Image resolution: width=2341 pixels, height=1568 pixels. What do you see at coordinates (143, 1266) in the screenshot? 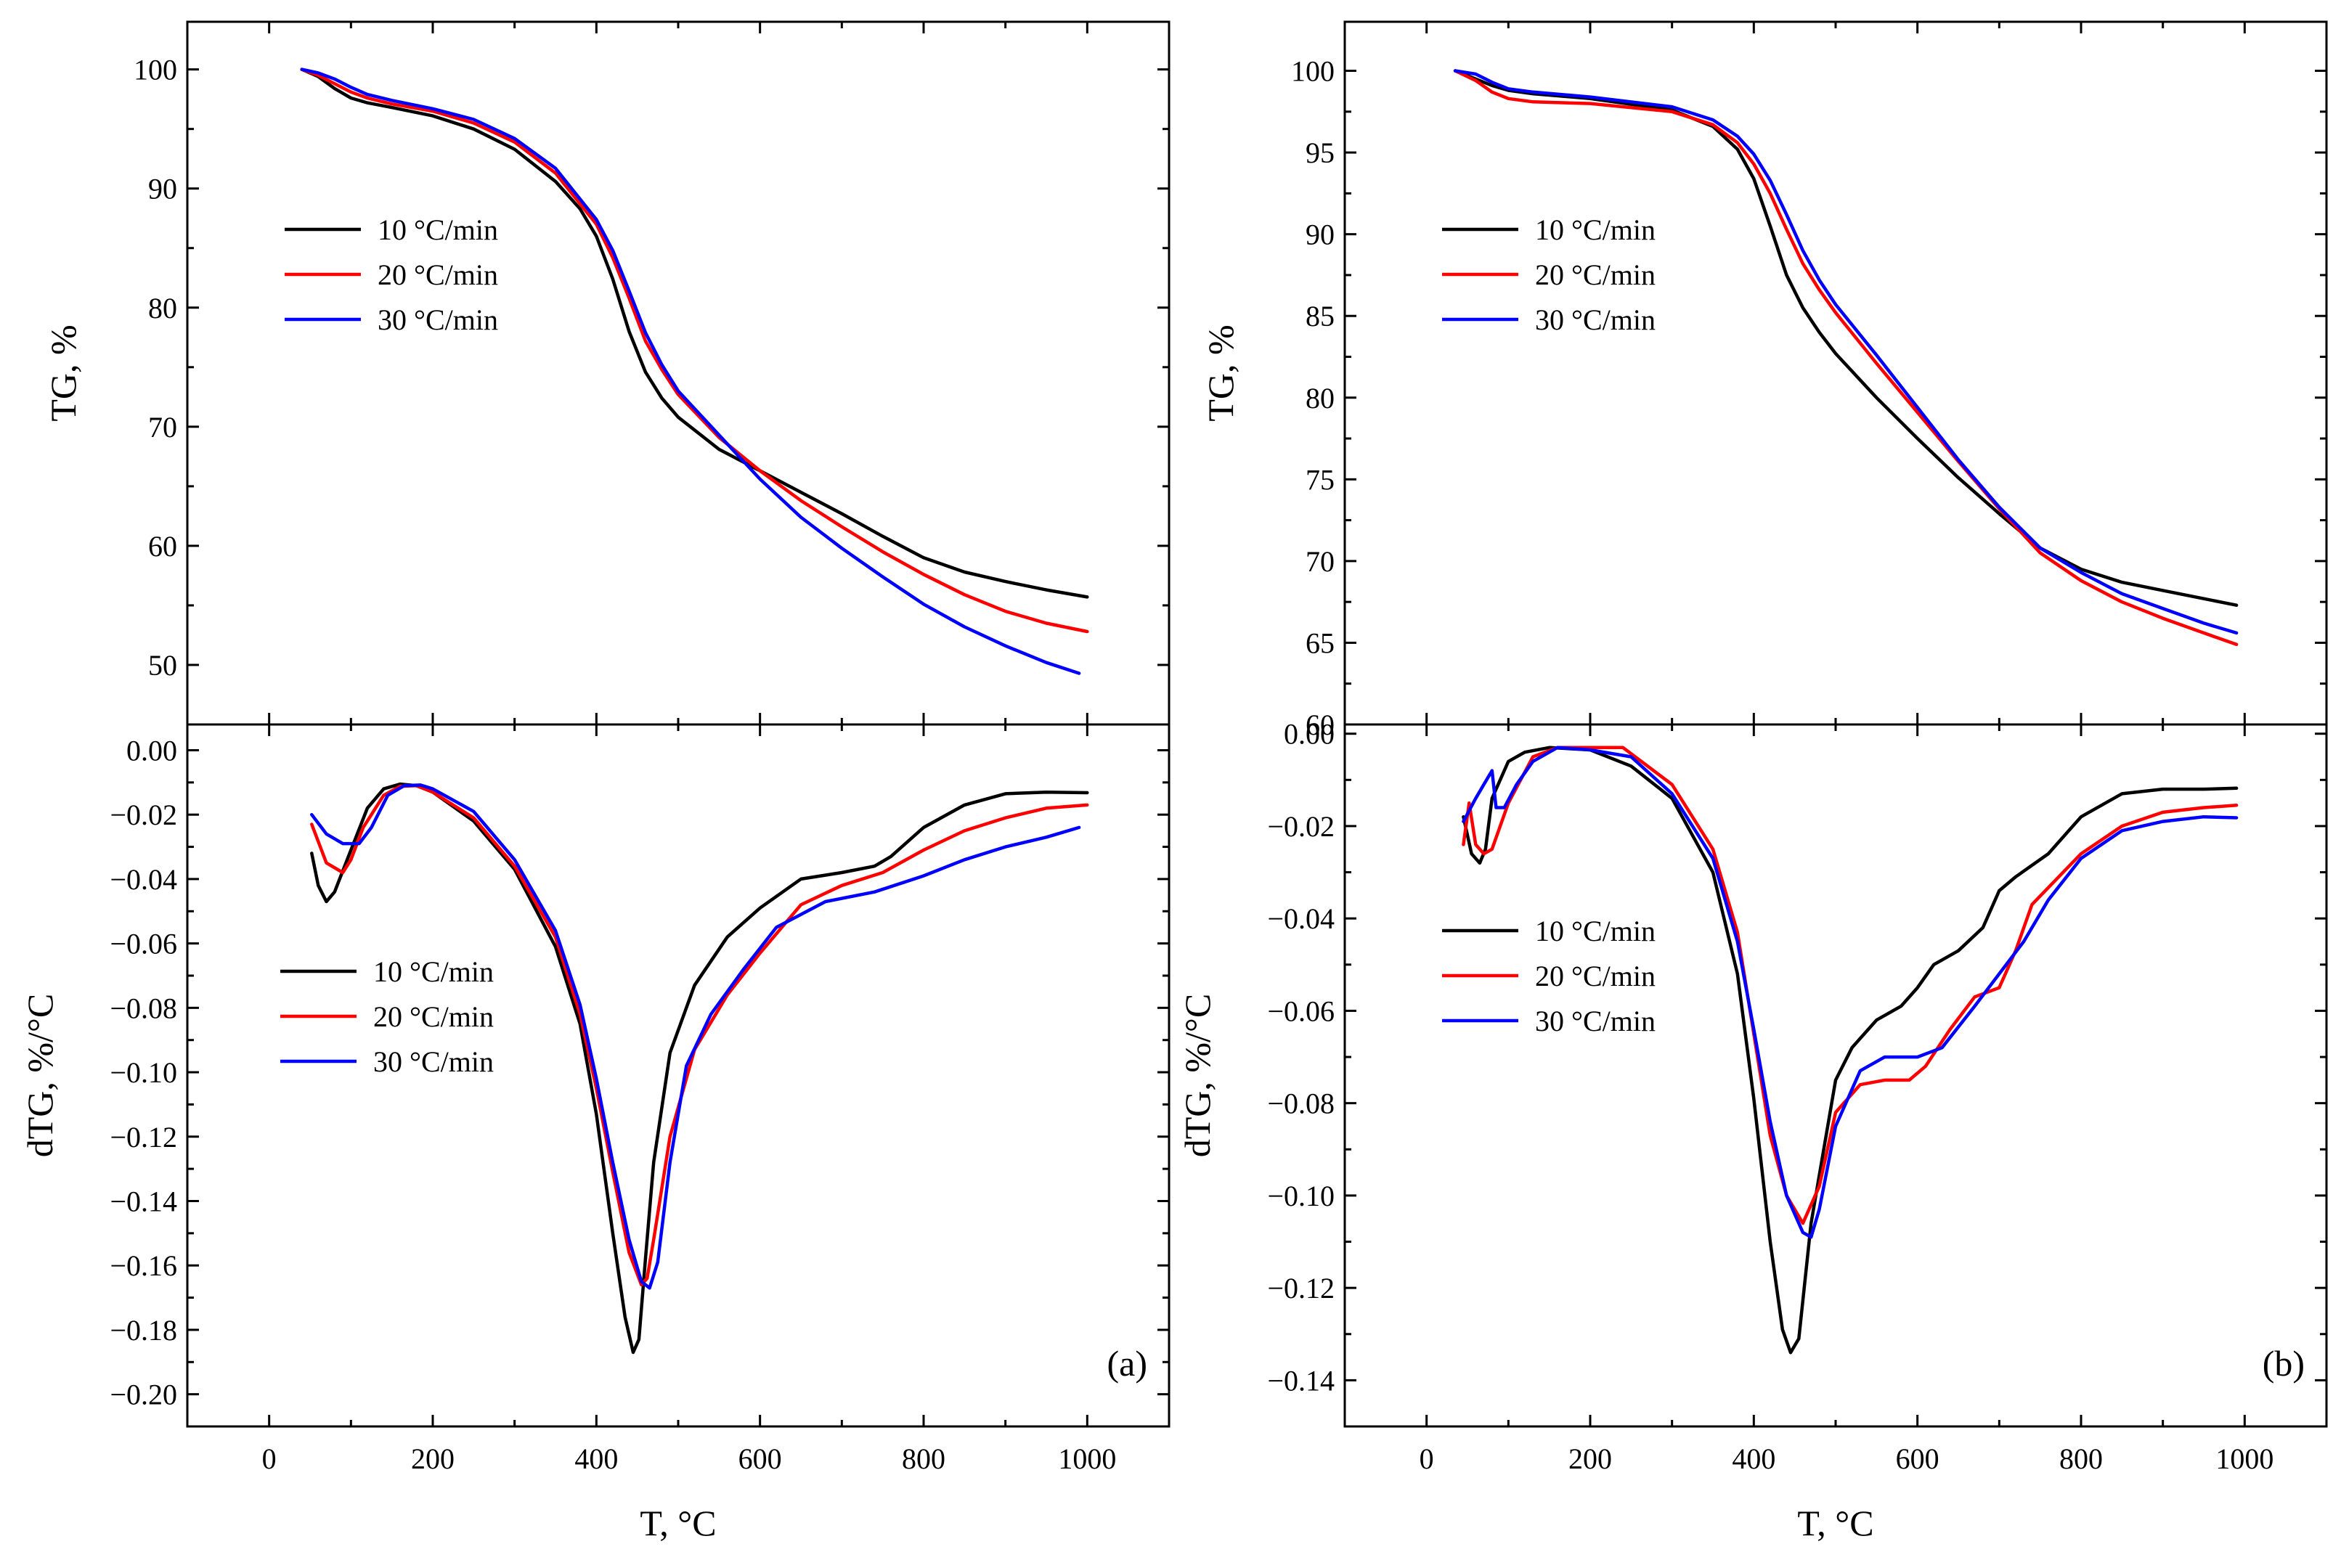
I see `y-tick-label: −0.16` at bounding box center [143, 1266].